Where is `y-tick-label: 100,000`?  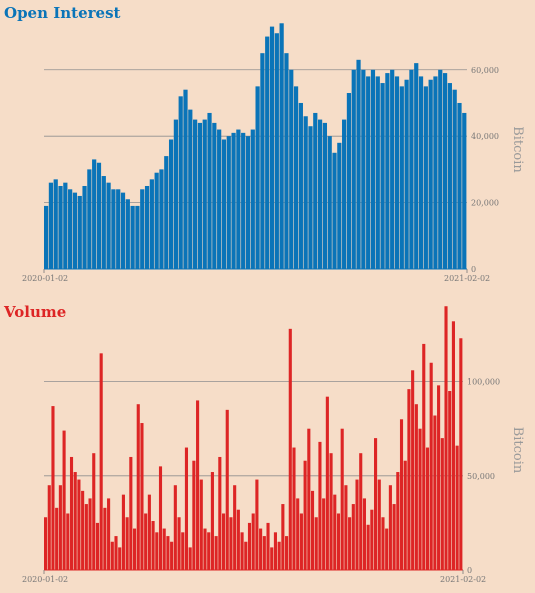
y-tick-label: 100,000 is located at coordinates (483, 382).